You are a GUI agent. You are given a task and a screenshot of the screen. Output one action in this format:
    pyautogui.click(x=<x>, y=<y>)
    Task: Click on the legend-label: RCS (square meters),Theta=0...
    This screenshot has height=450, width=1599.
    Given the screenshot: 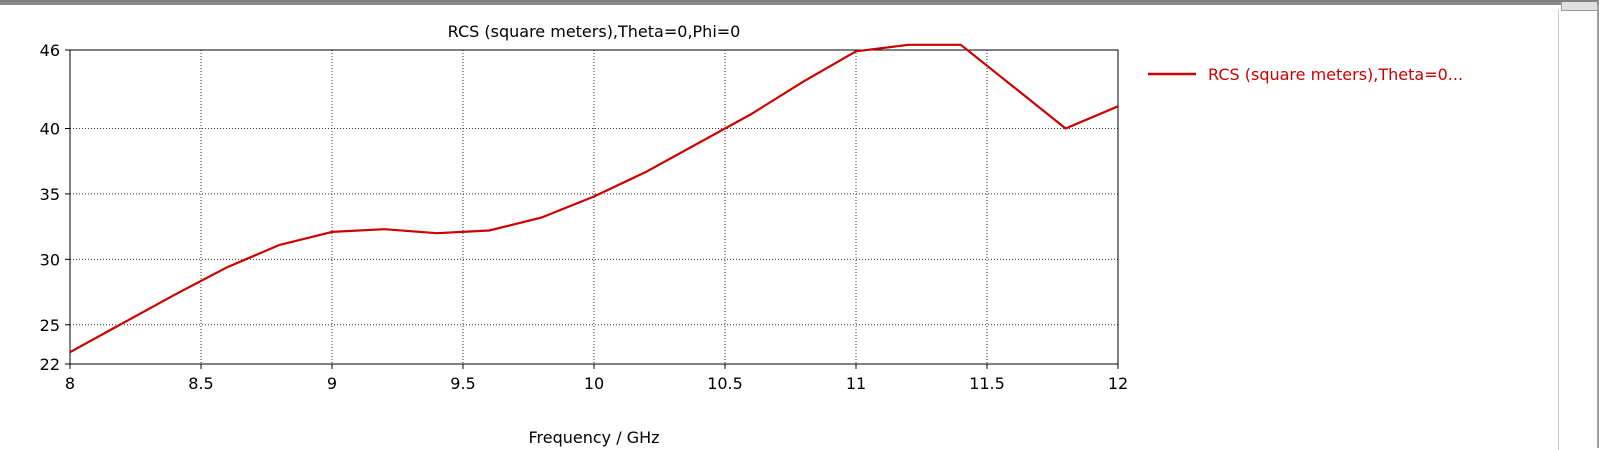 What is the action you would take?
    pyautogui.click(x=1335, y=74)
    